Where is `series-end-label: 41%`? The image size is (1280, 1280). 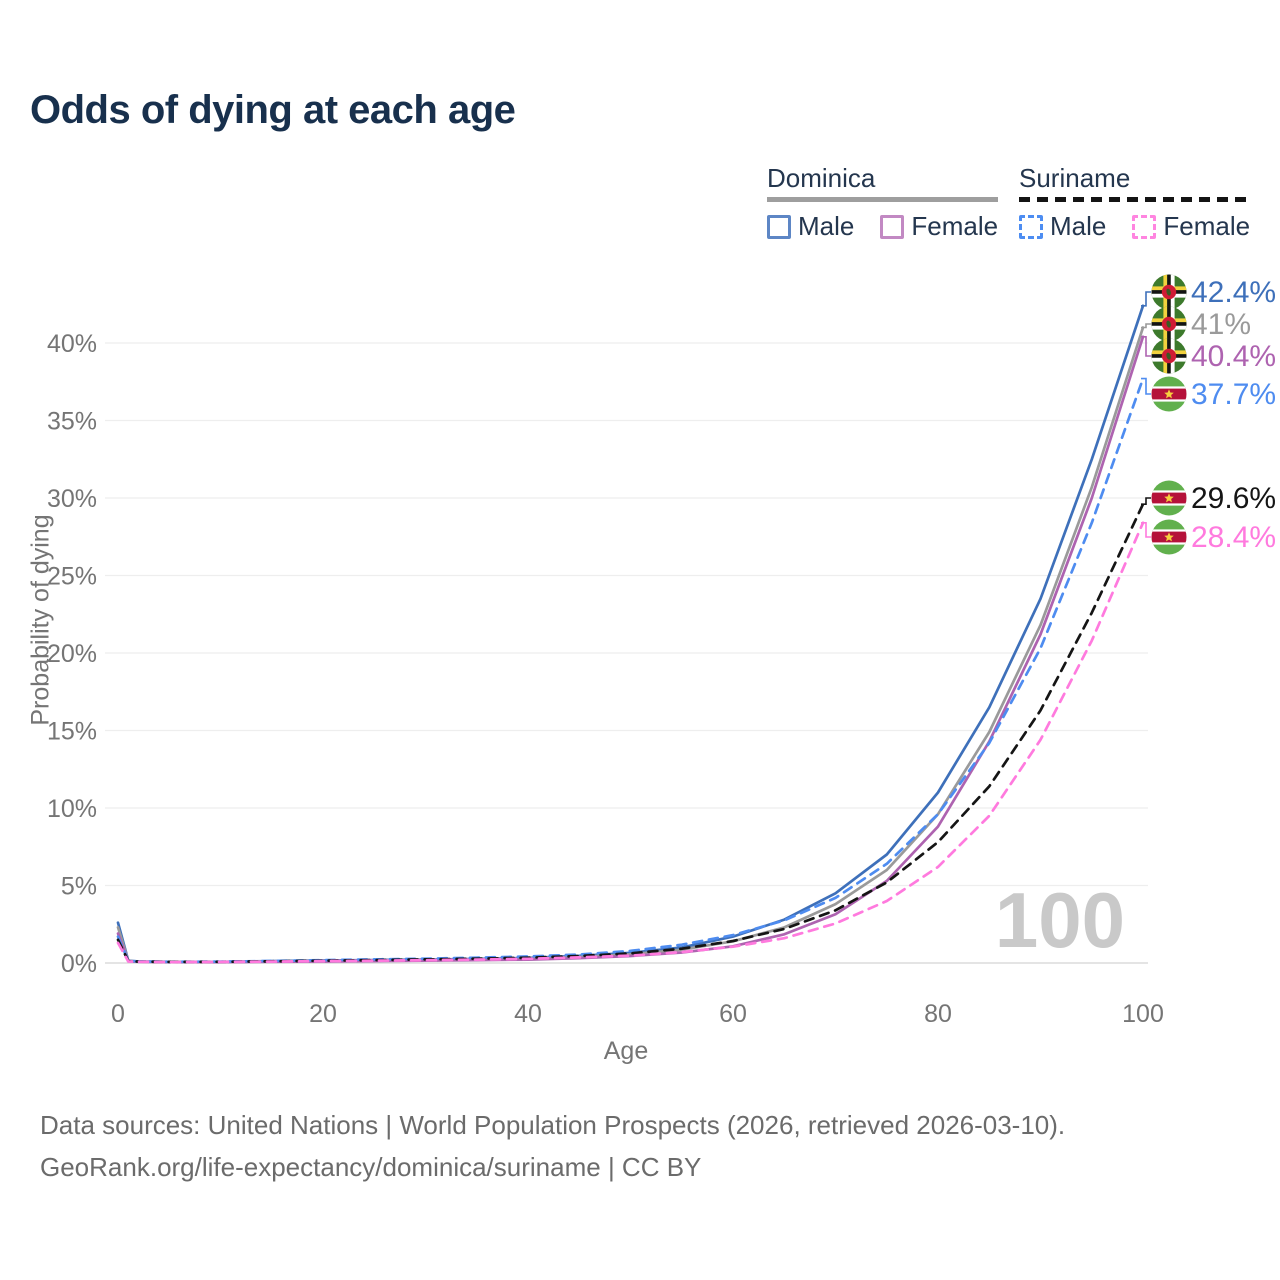
series-end-label: 41% is located at coordinates (1221, 324).